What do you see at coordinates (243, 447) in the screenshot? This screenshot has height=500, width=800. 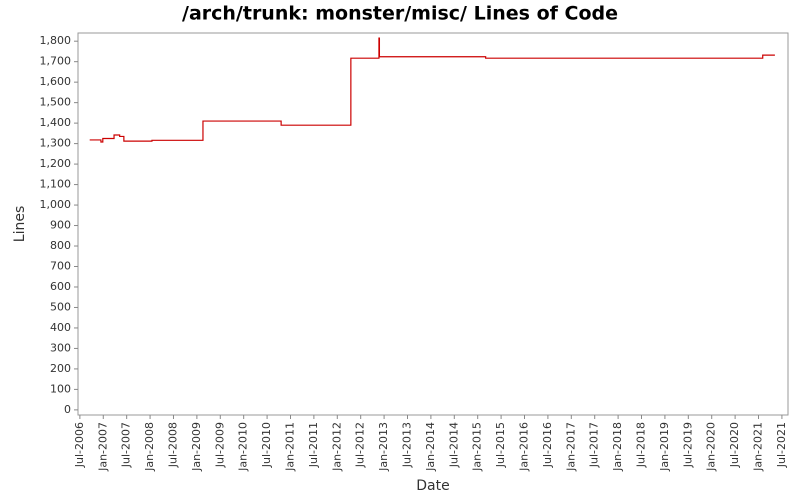 I see `x-tick-label: Jan-2010` at bounding box center [243, 447].